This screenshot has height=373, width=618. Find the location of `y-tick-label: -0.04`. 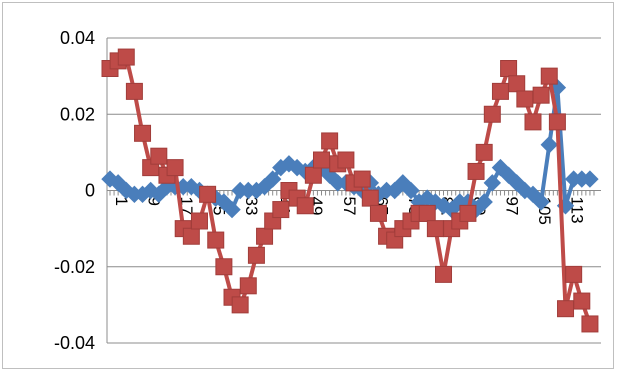

y-tick-label: -0.04 is located at coordinates (74, 343).